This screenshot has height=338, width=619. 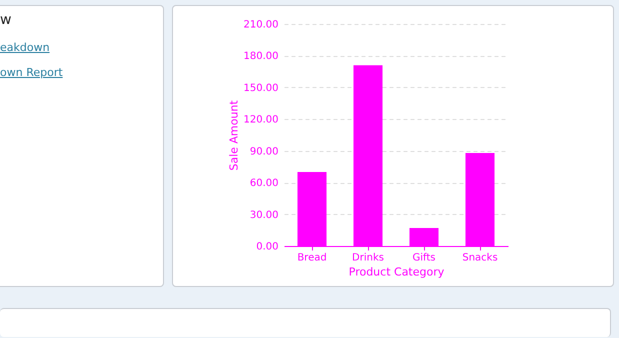 I want to click on y-tick-label: 180.00, so click(x=261, y=56).